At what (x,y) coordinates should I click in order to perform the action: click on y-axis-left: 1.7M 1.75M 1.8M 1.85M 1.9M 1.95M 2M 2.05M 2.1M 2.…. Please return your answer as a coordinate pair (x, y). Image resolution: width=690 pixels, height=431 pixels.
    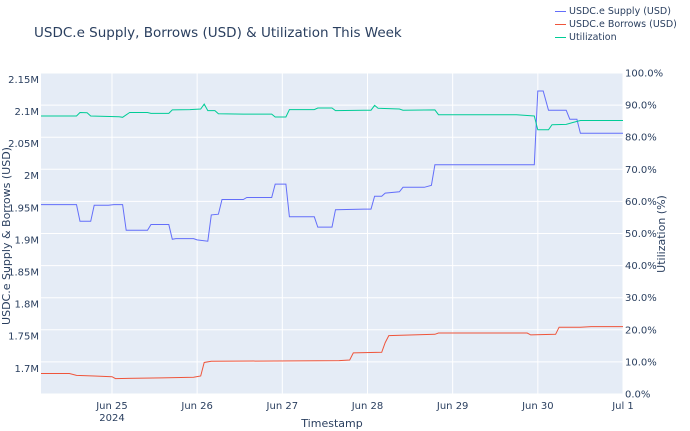
    Looking at the image, I should click on (23, 225).